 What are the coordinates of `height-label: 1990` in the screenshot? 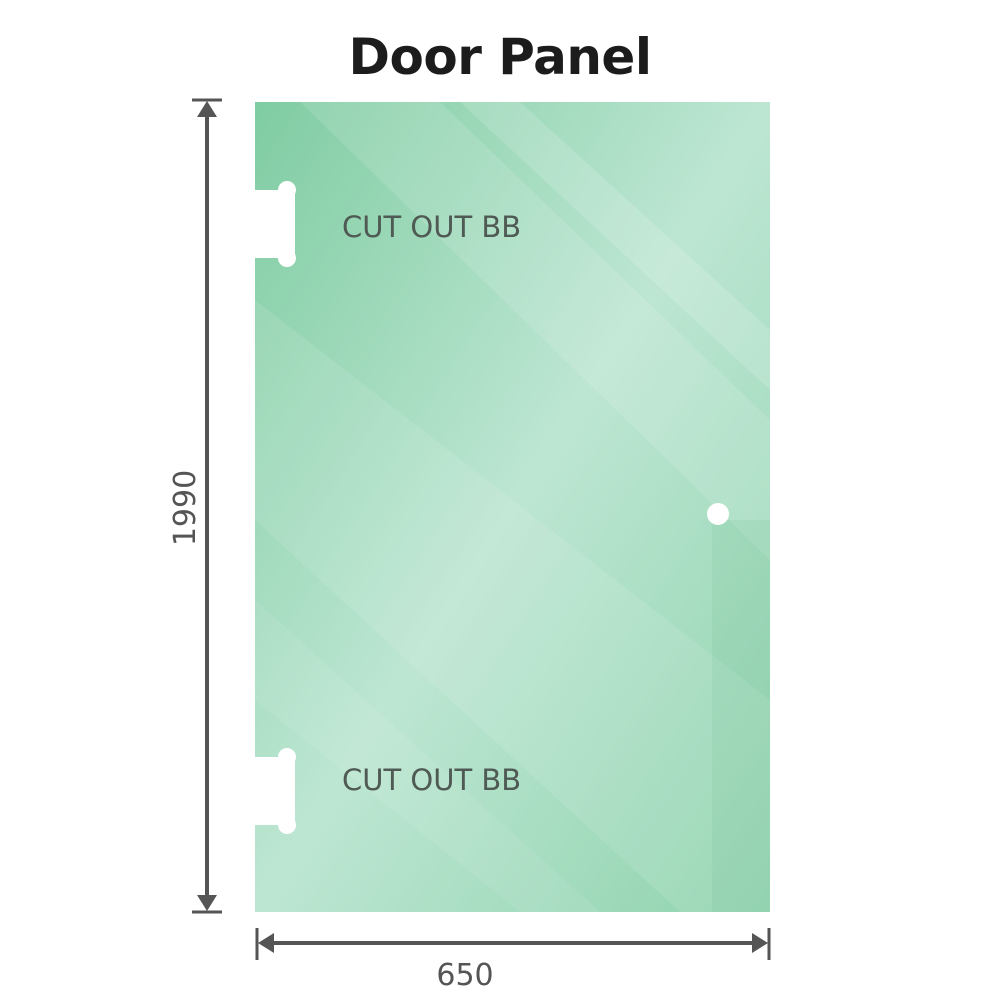 It's located at (185, 508).